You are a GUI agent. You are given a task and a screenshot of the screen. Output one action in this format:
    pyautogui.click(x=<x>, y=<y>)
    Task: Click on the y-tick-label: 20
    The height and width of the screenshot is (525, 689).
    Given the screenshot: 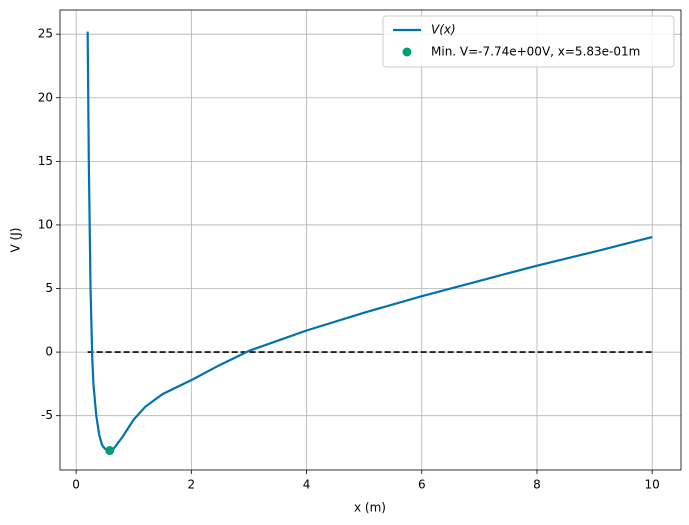 What is the action you would take?
    pyautogui.click(x=45, y=97)
    